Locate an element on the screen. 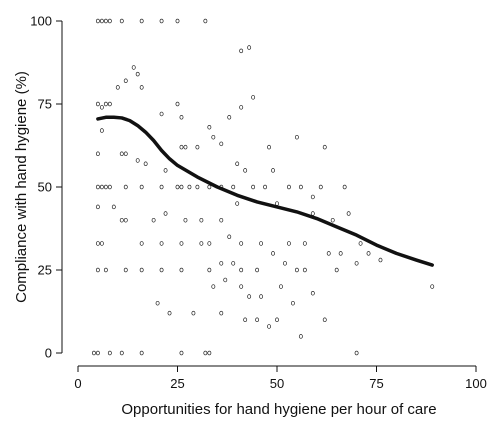 The image size is (500, 431). y-tick-label: 25 is located at coordinates (45, 270).